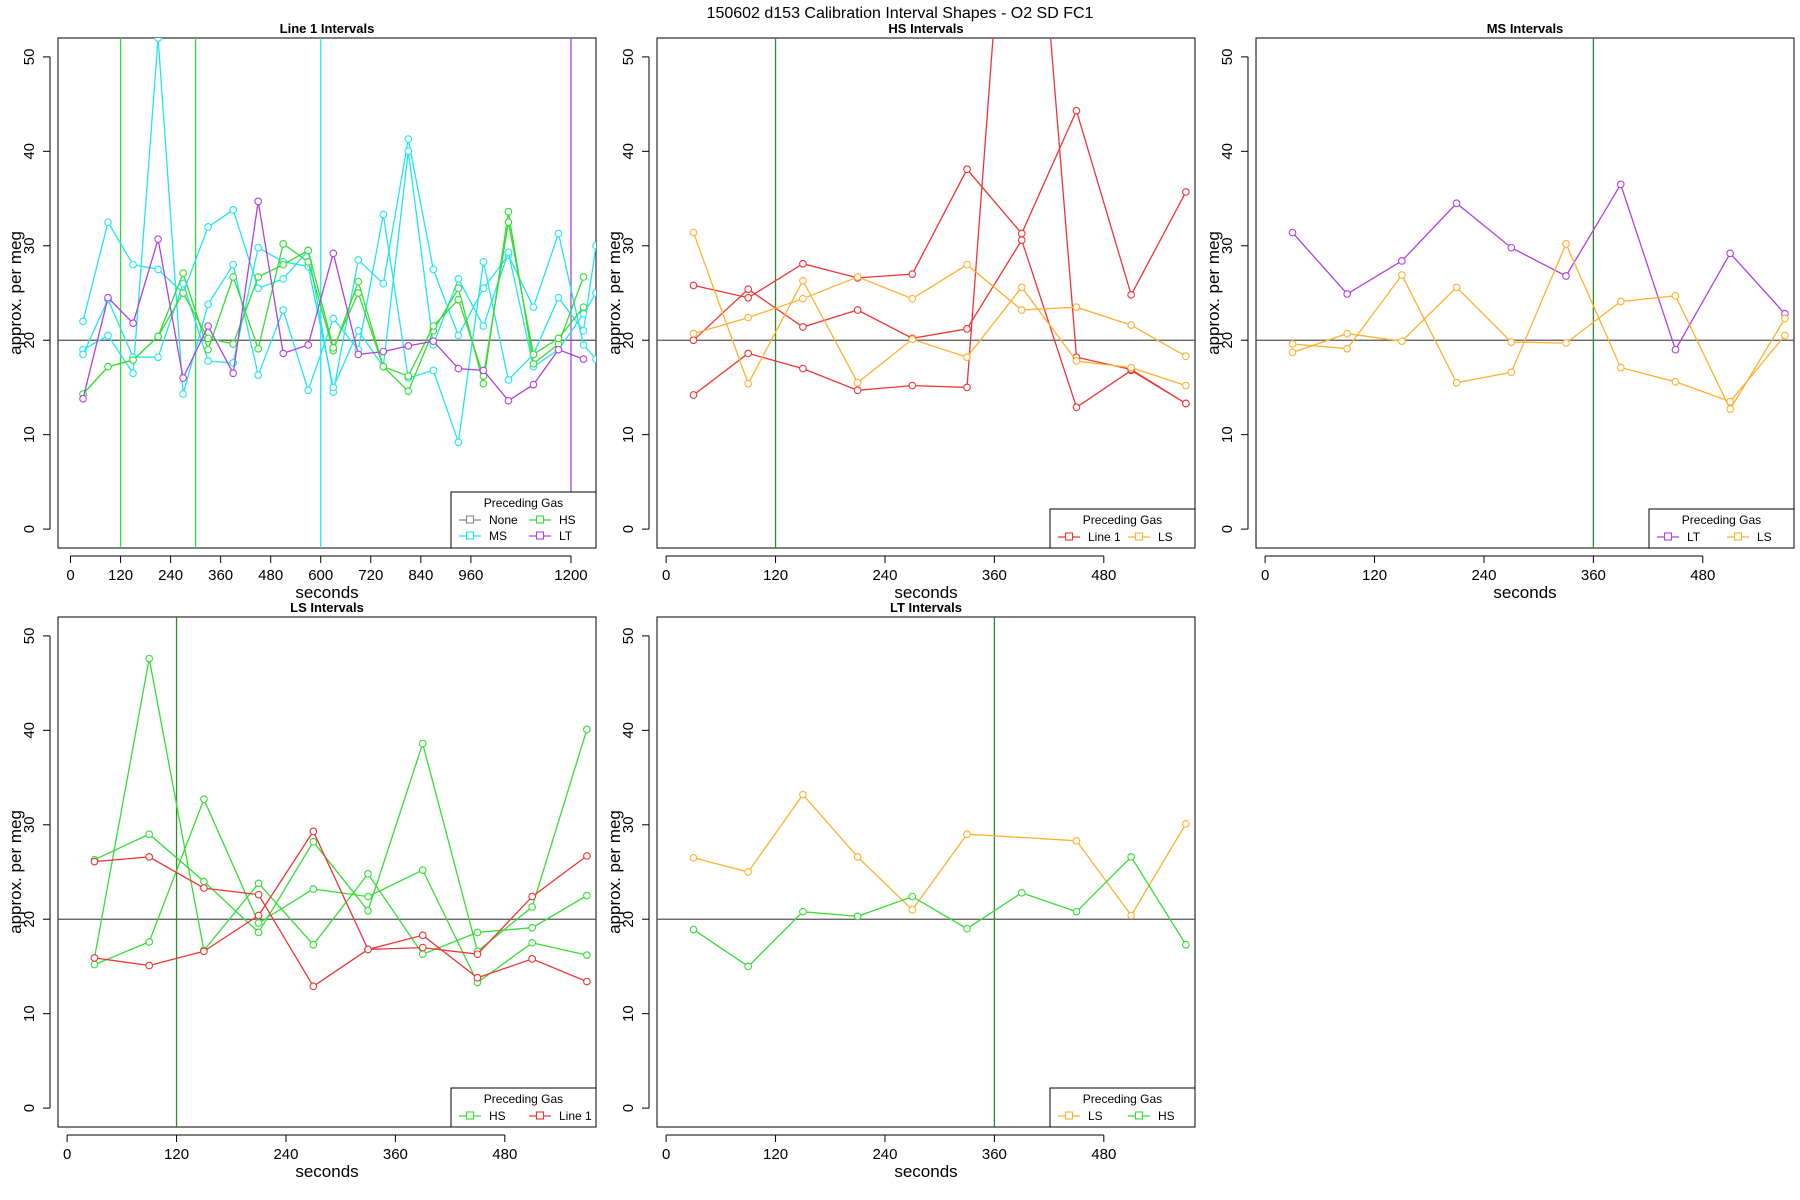  I want to click on y-tick-label: 40, so click(628, 151).